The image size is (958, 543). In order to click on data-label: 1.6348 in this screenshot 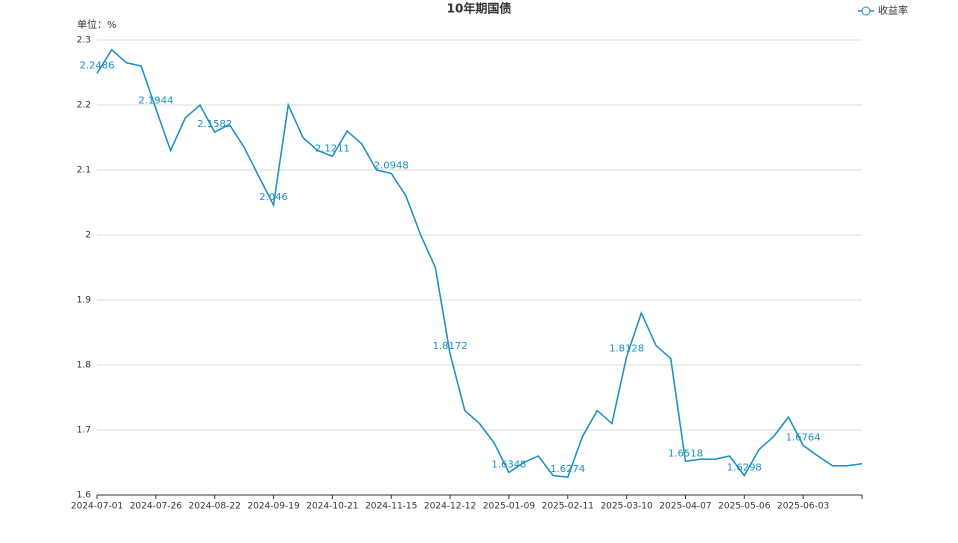, I will do `click(508, 464)`.